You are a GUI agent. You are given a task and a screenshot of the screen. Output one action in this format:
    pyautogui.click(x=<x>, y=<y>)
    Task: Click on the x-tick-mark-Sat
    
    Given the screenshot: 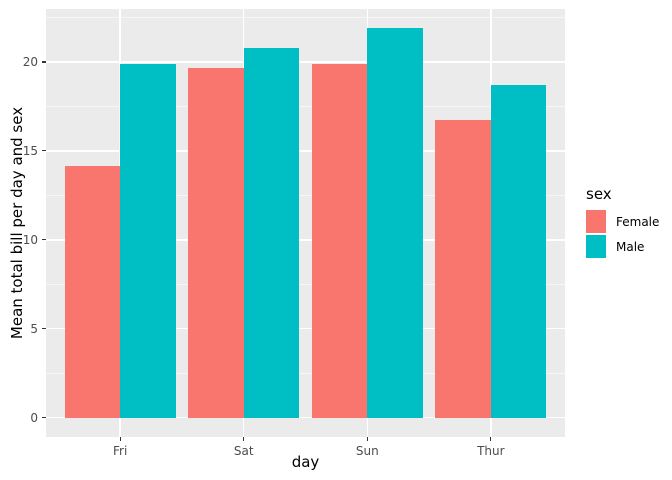 What is the action you would take?
    pyautogui.click(x=244, y=439)
    